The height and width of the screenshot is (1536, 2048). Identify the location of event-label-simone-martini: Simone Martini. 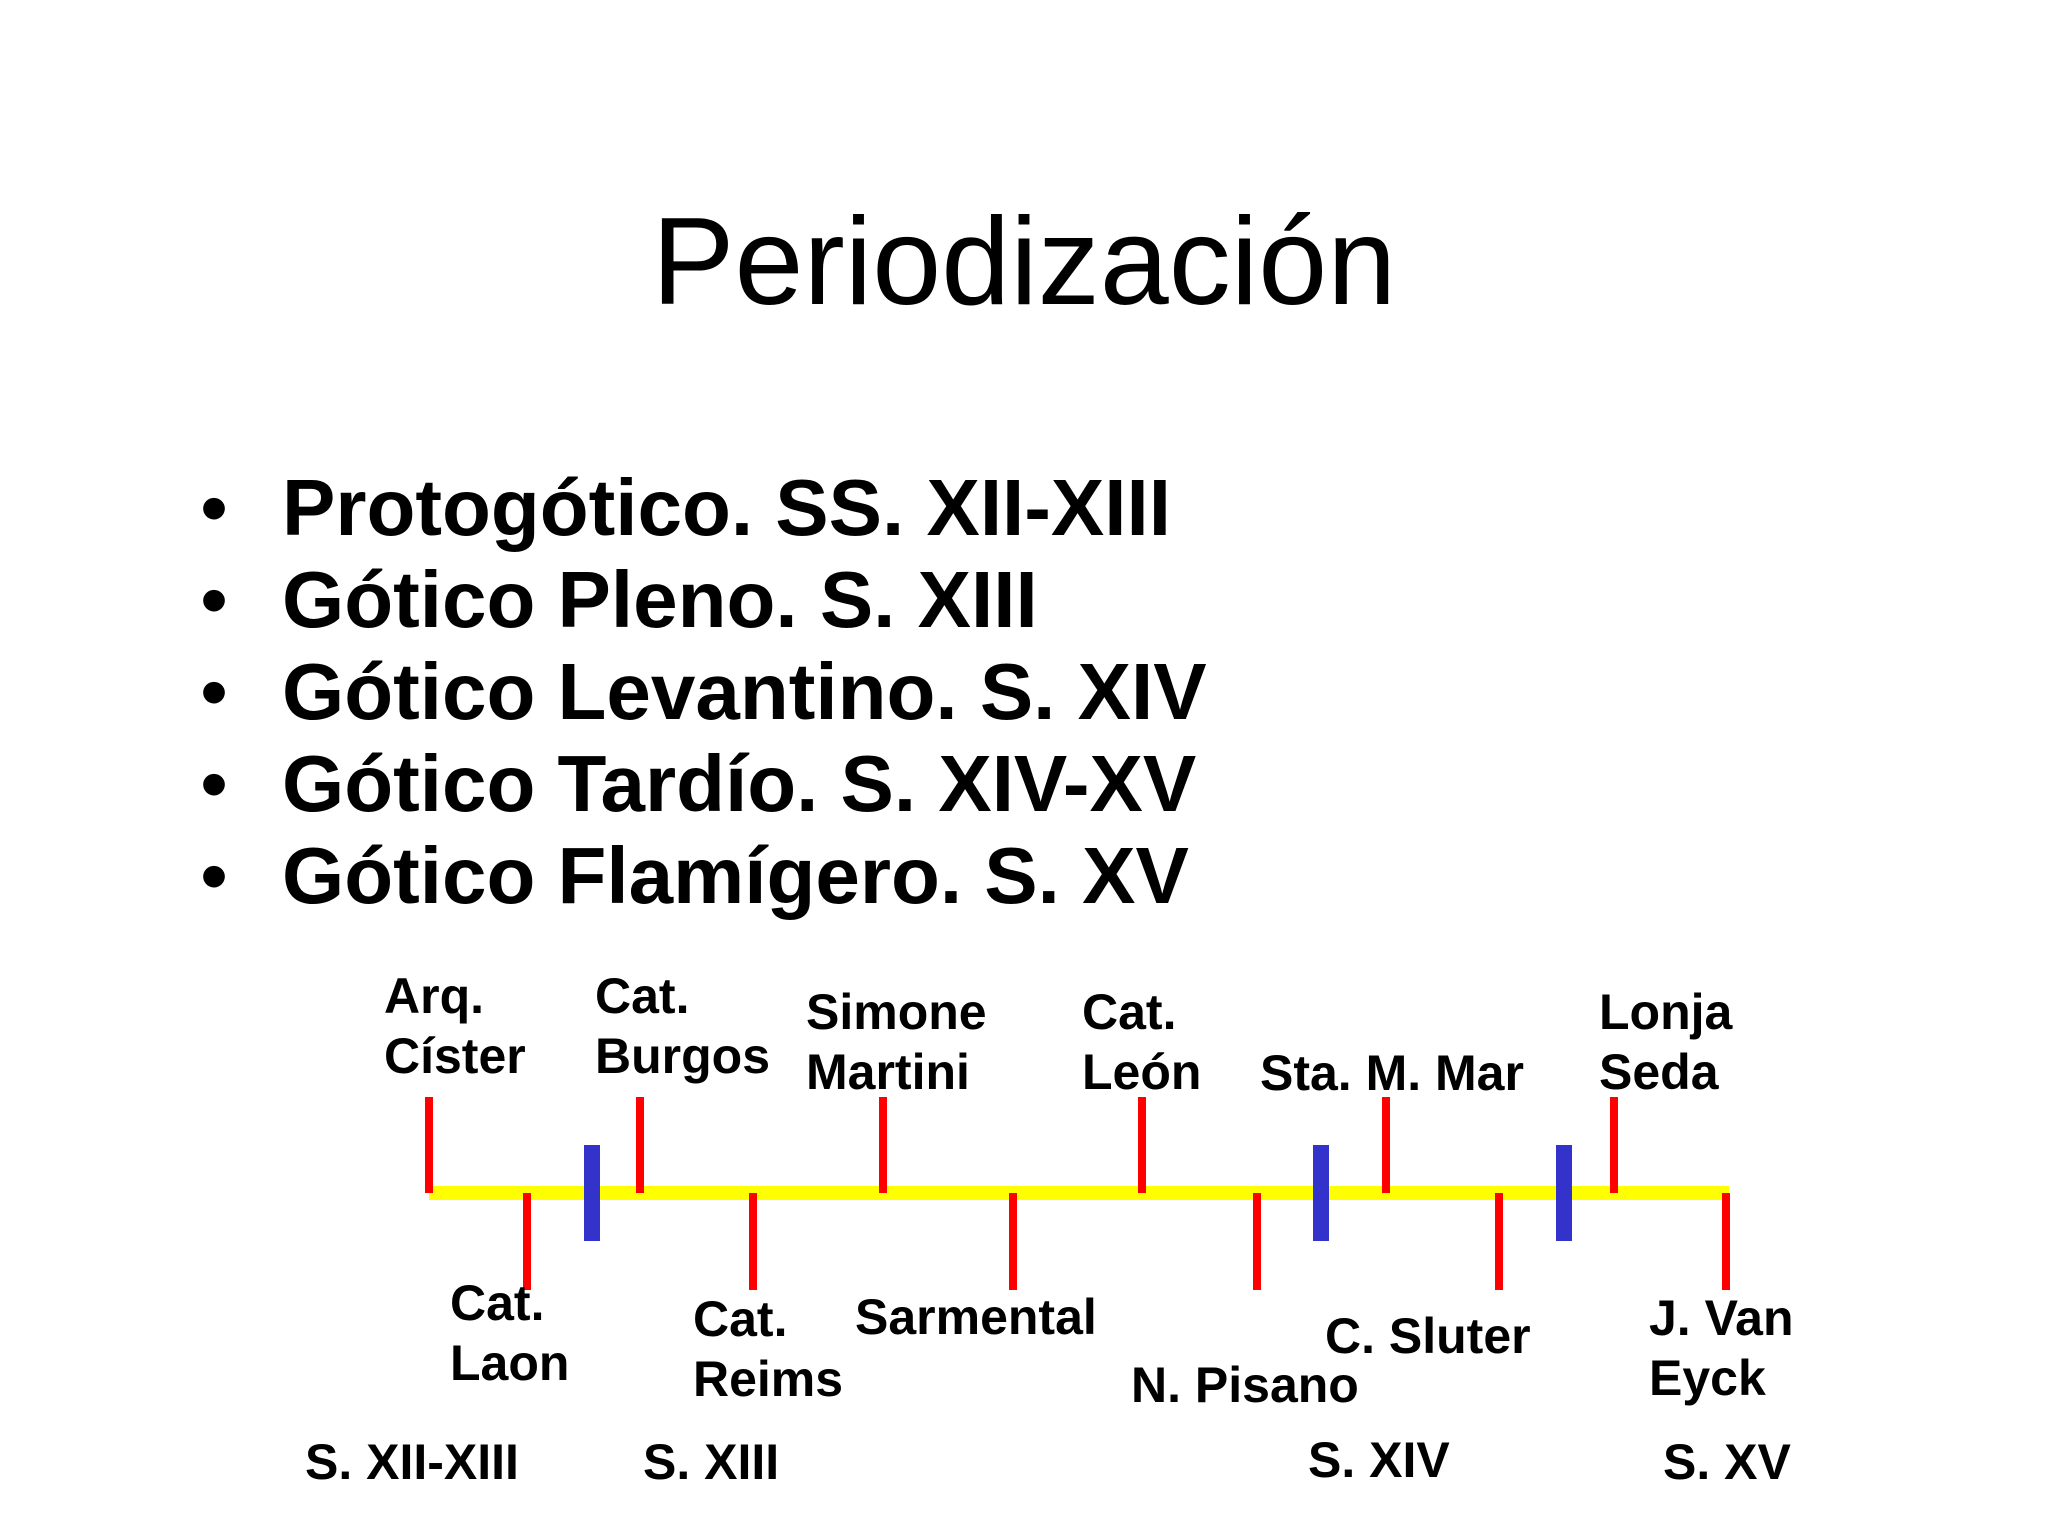
(896, 1042).